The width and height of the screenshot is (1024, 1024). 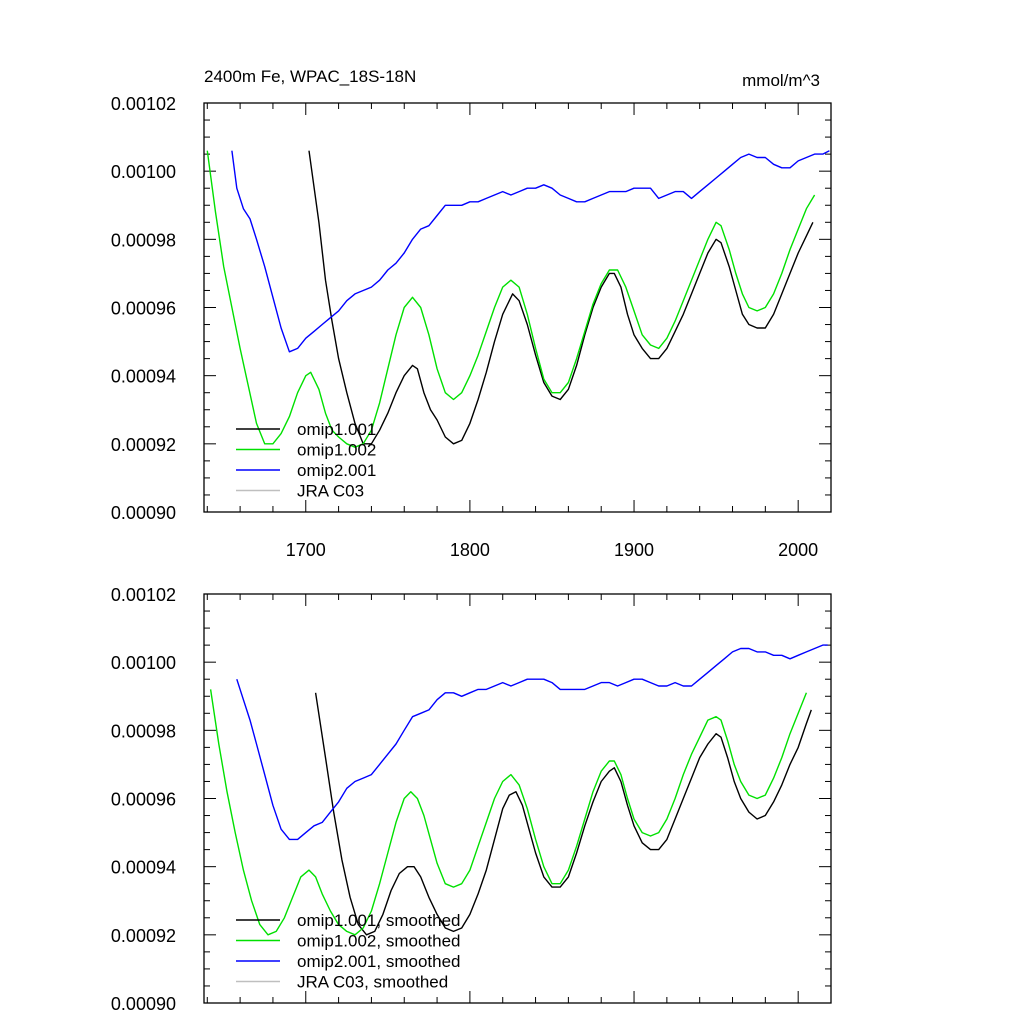 What do you see at coordinates (798, 550) in the screenshot?
I see `x-tick-label: 2000` at bounding box center [798, 550].